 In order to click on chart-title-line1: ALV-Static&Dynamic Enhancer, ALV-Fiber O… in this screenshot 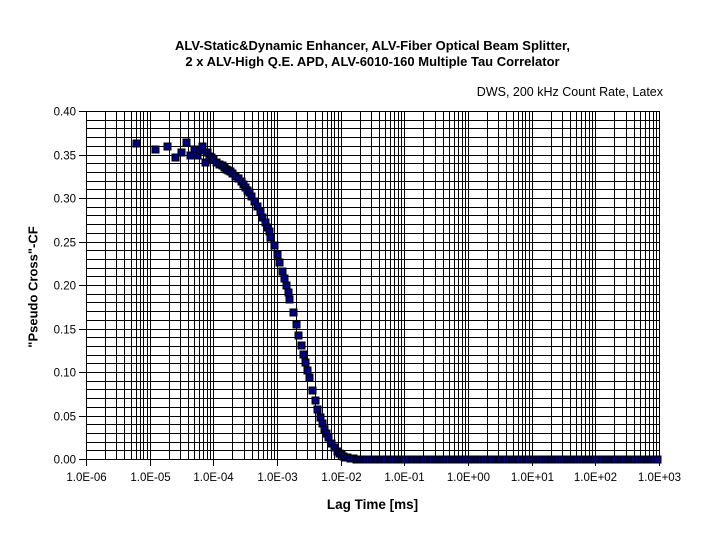, I will do `click(372, 45)`.